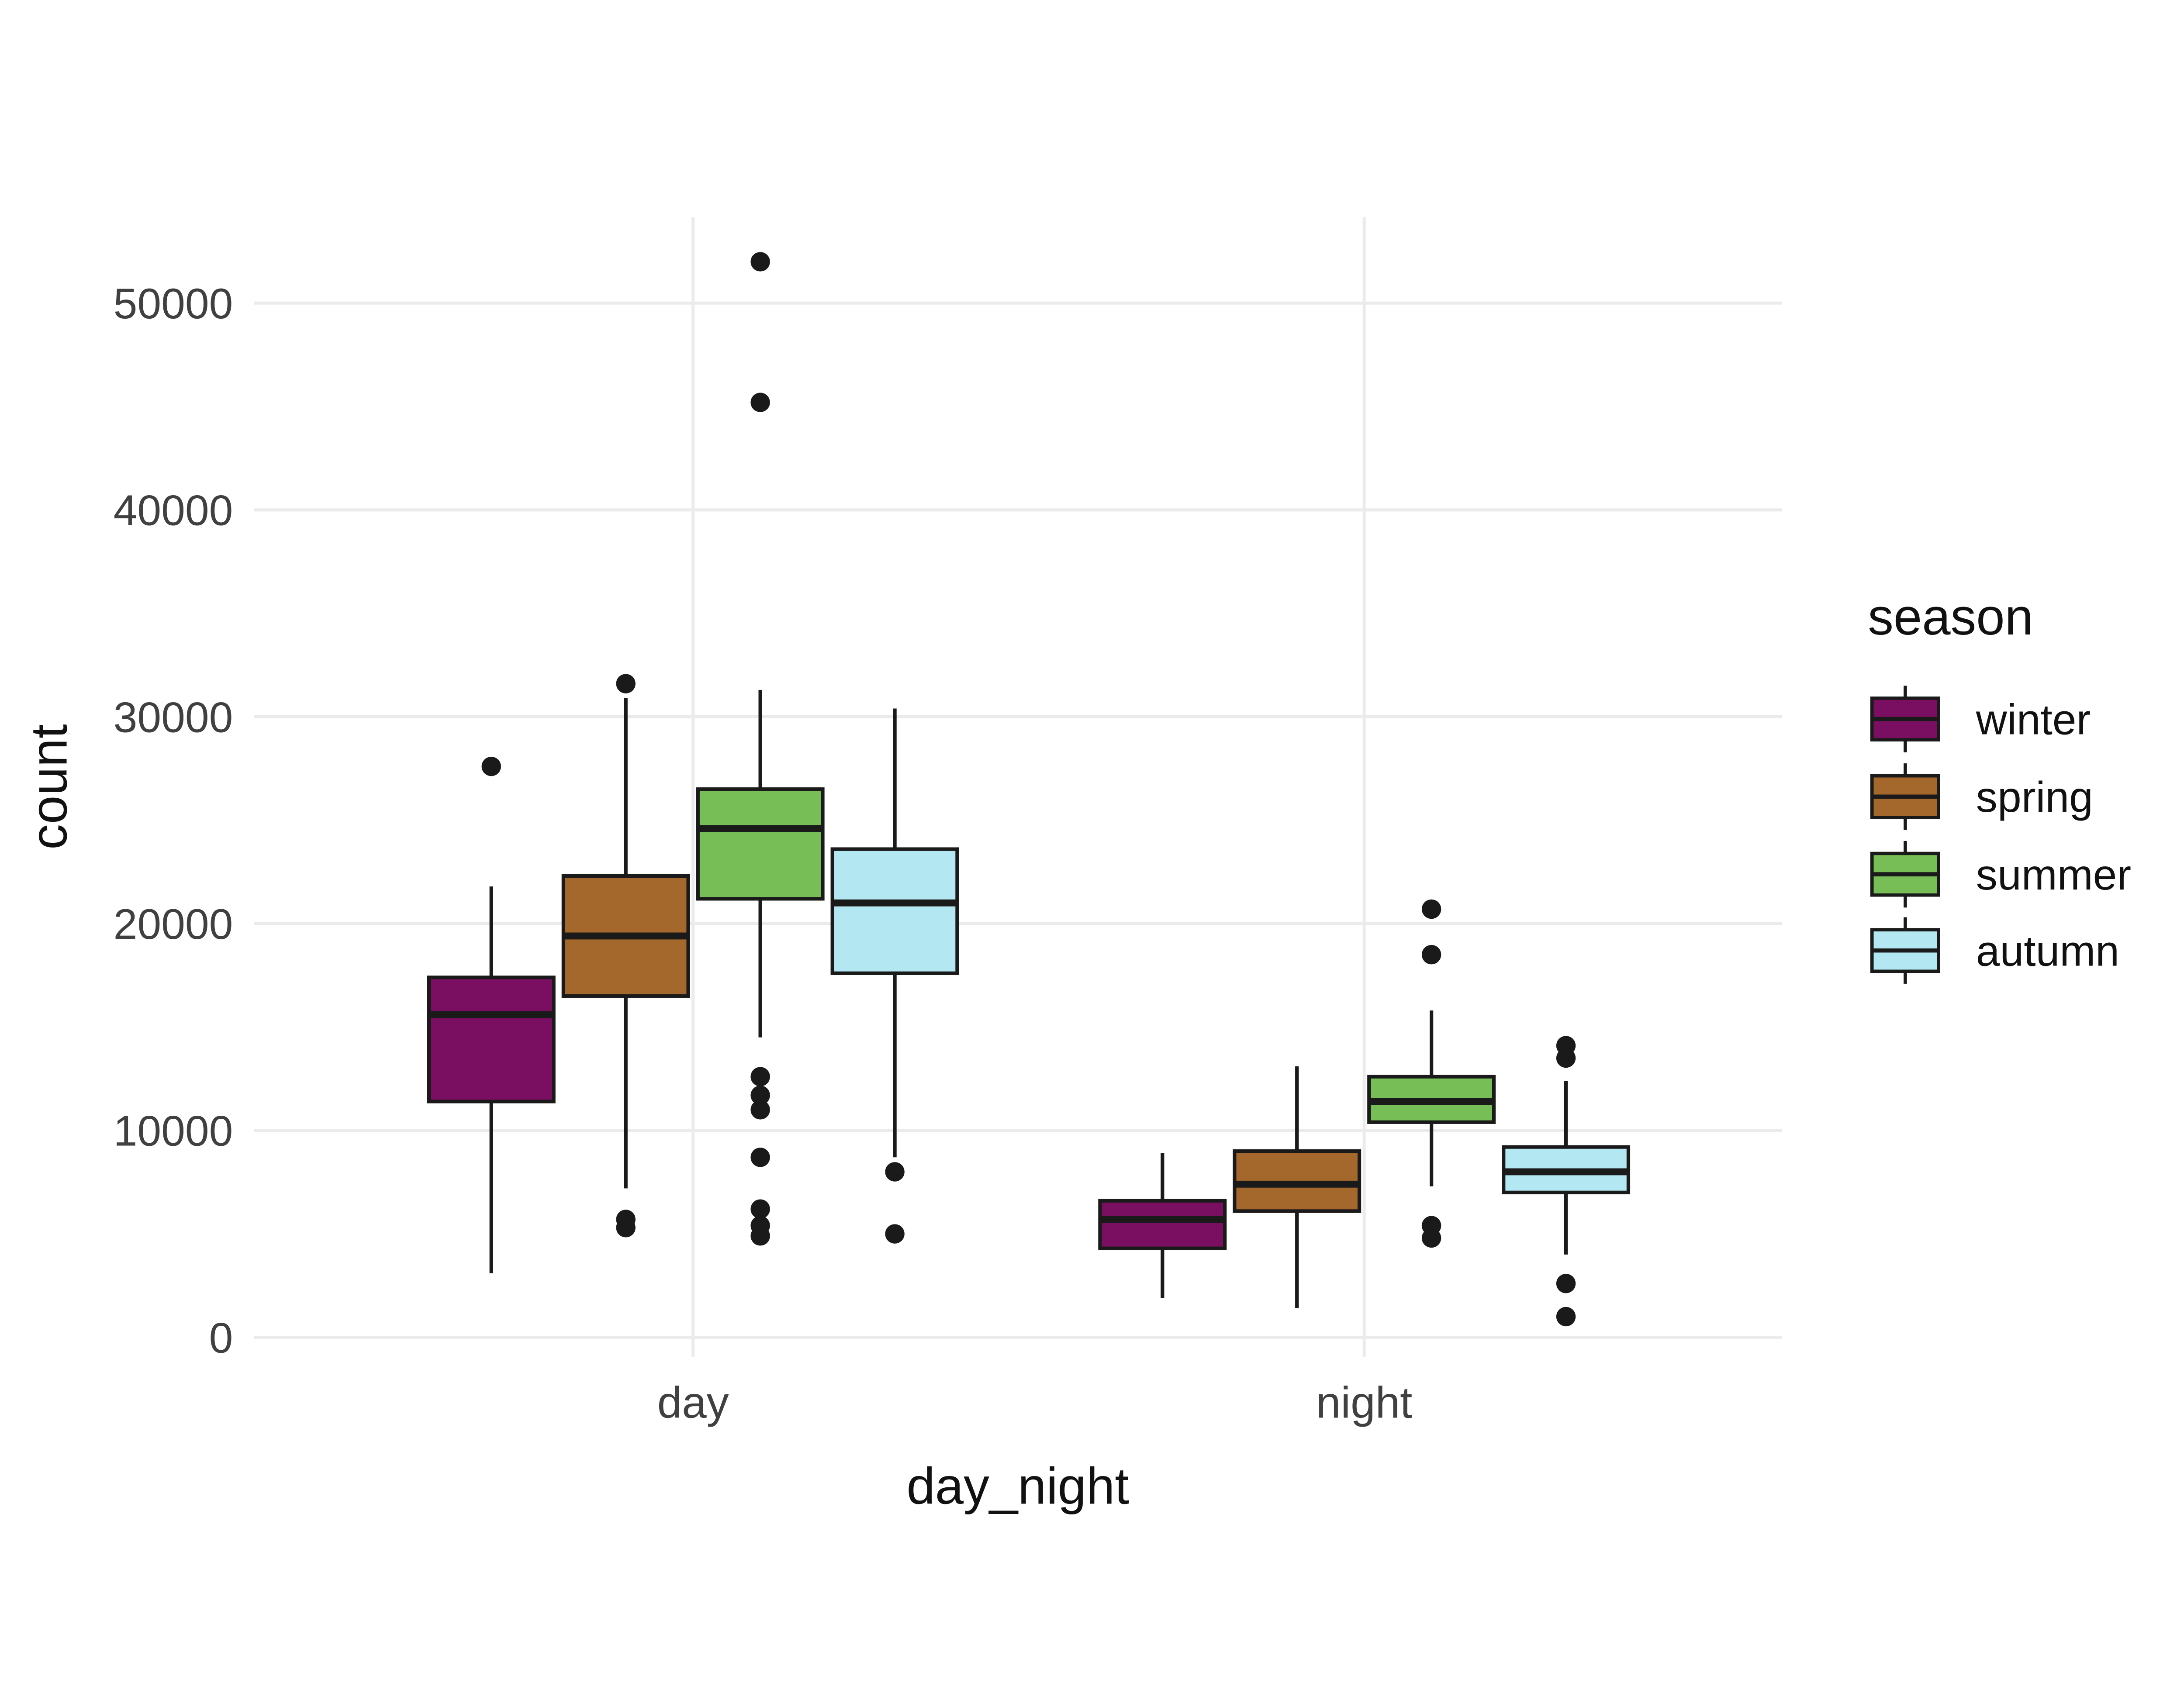 The image size is (2184, 1700). What do you see at coordinates (173, 510) in the screenshot?
I see `y-tick-label-40000: 40000` at bounding box center [173, 510].